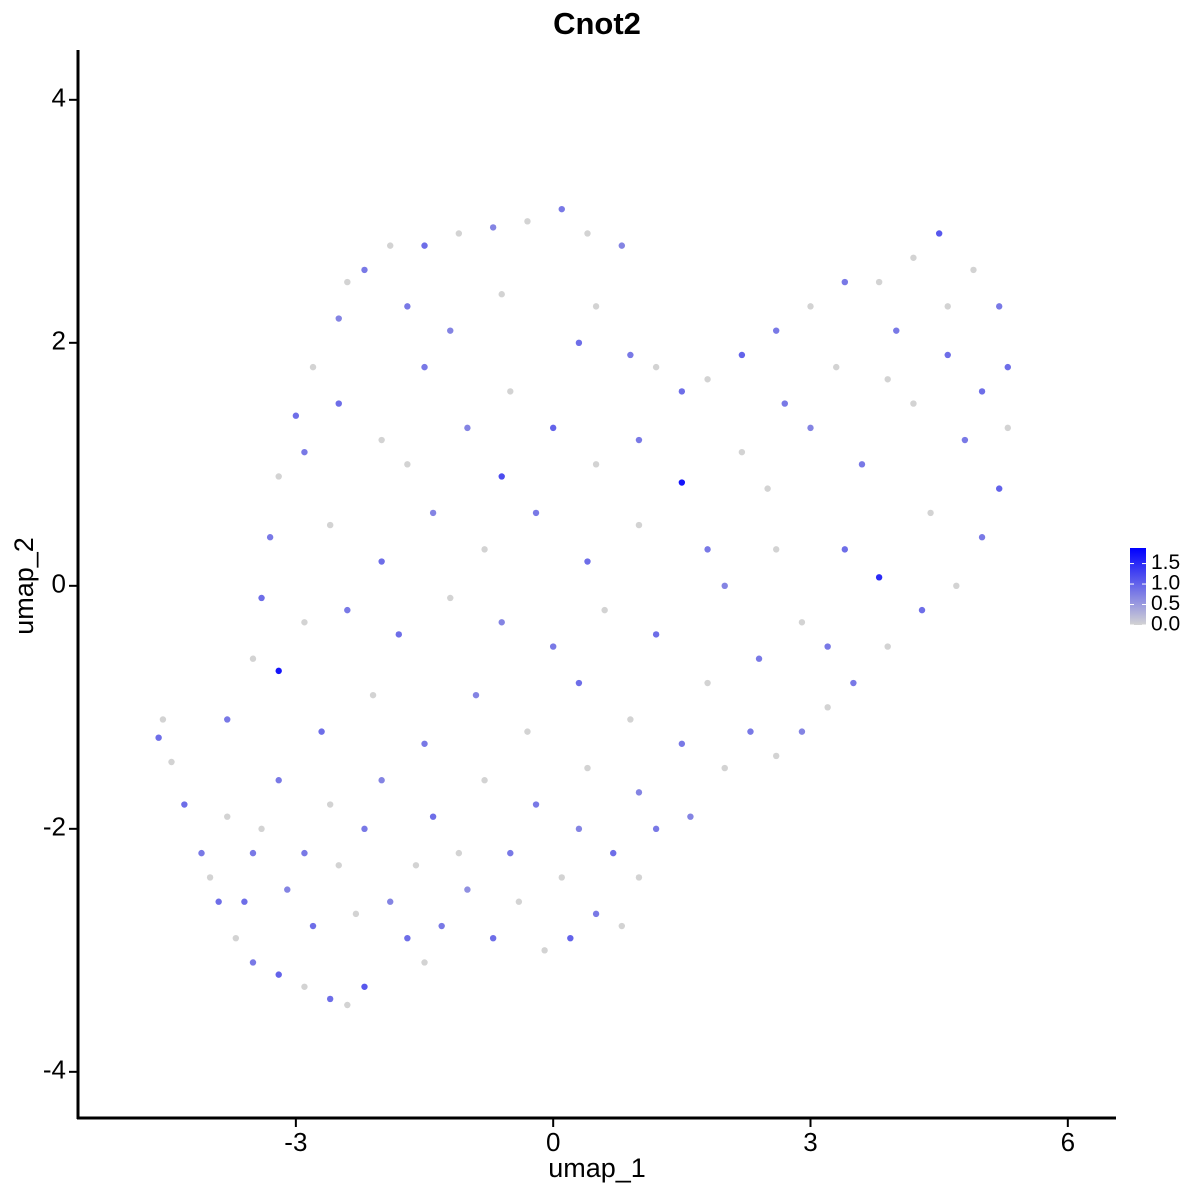 The height and width of the screenshot is (1200, 1200). Describe the element at coordinates (1165, 603) in the screenshot. I see `colorbar-label: 0.5` at that location.